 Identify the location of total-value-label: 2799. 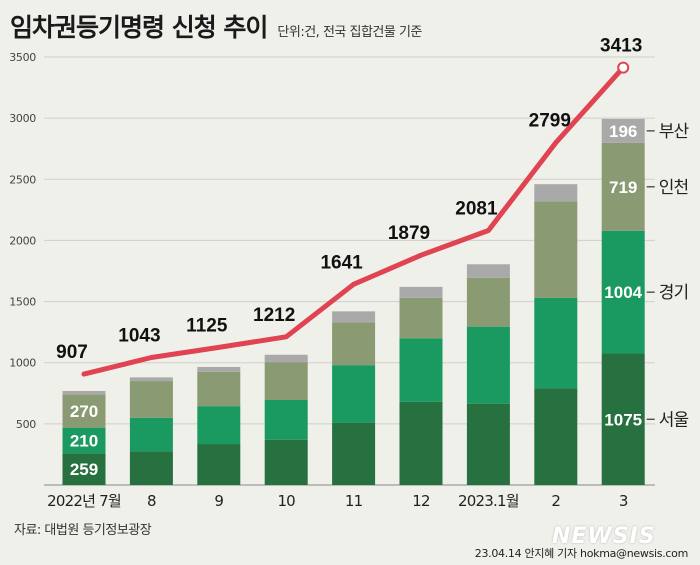
(550, 121).